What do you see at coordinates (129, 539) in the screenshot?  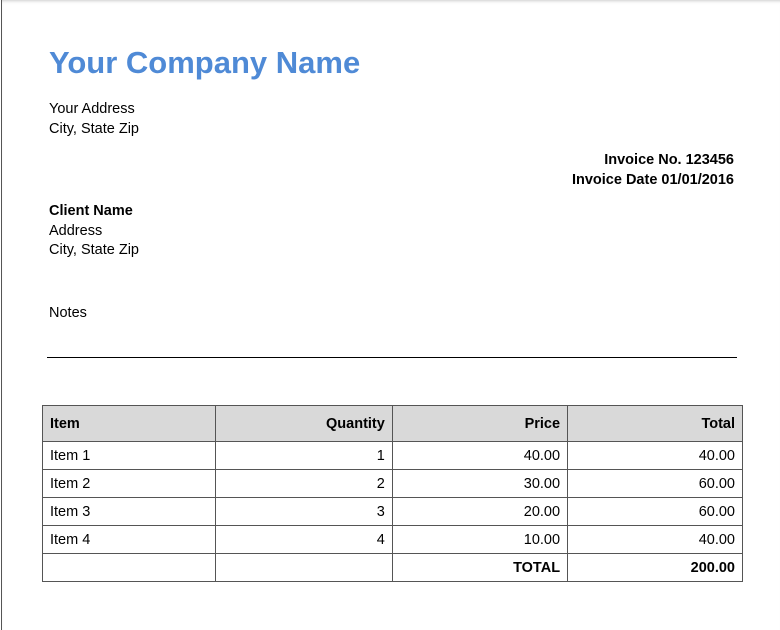 I see `cell-item: Item 4` at bounding box center [129, 539].